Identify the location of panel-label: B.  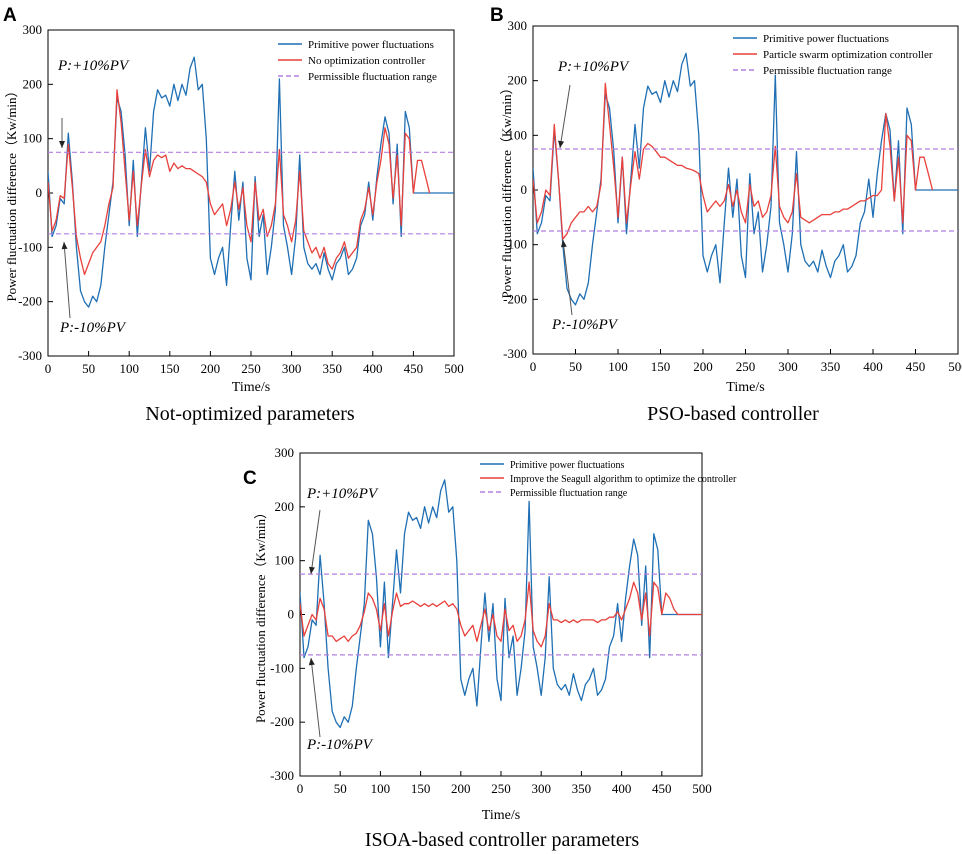
(497, 15).